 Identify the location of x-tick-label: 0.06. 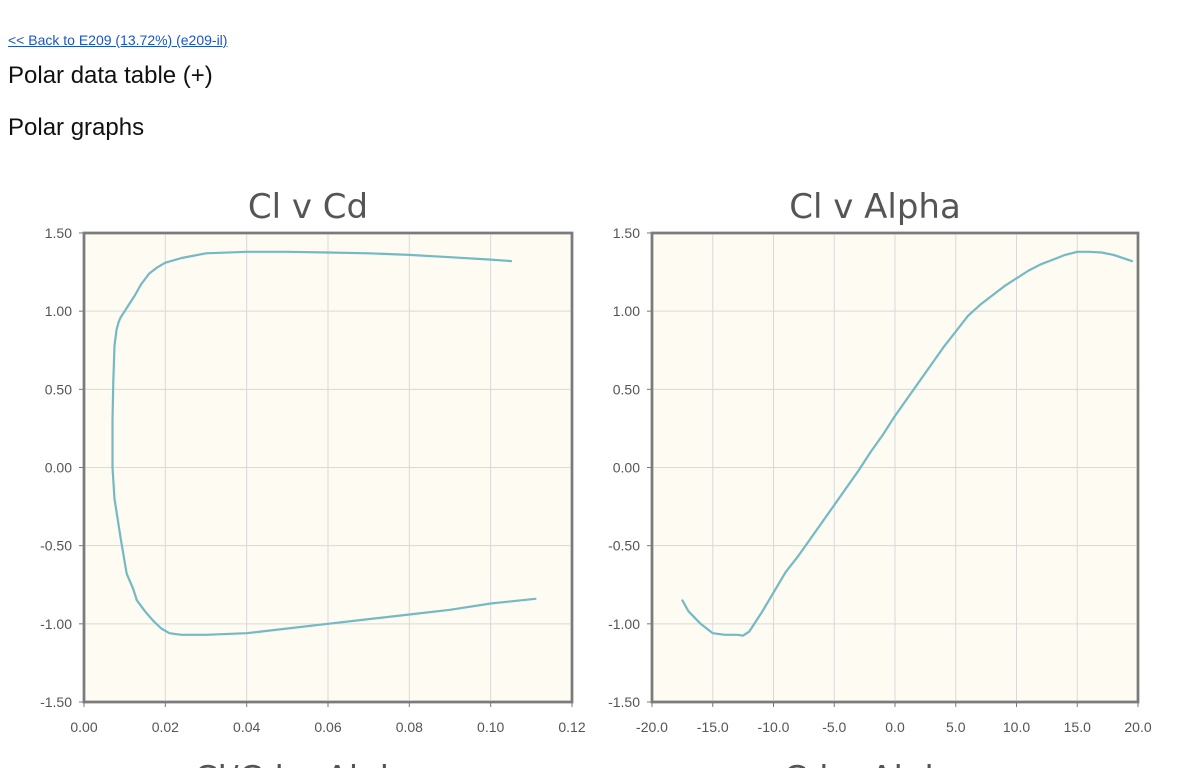
(327, 727).